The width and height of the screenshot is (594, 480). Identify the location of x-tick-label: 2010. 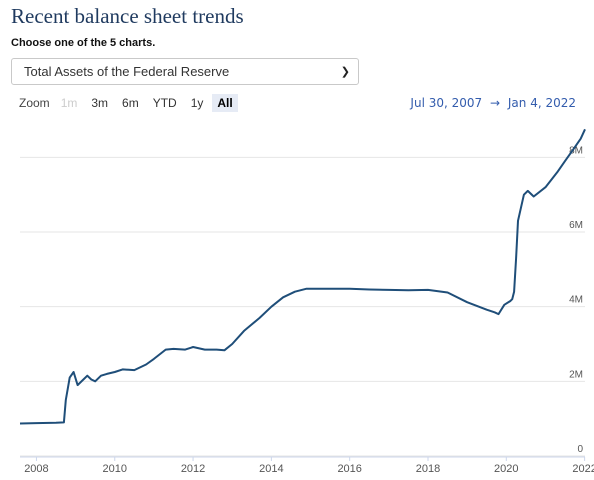
(115, 469).